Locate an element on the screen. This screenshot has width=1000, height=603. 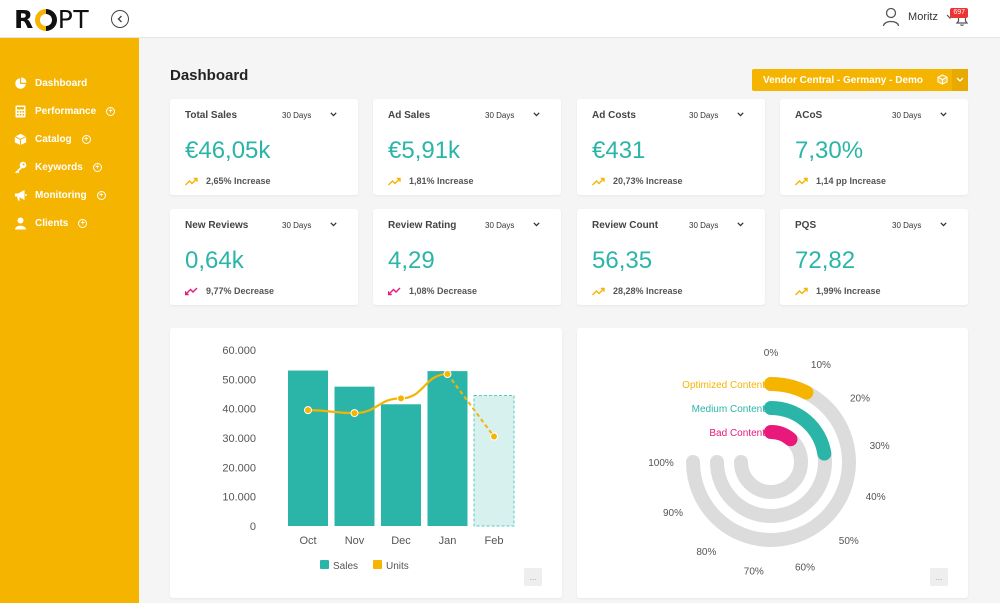
sidebar-item-catalog: Catalog + is located at coordinates (69, 139).